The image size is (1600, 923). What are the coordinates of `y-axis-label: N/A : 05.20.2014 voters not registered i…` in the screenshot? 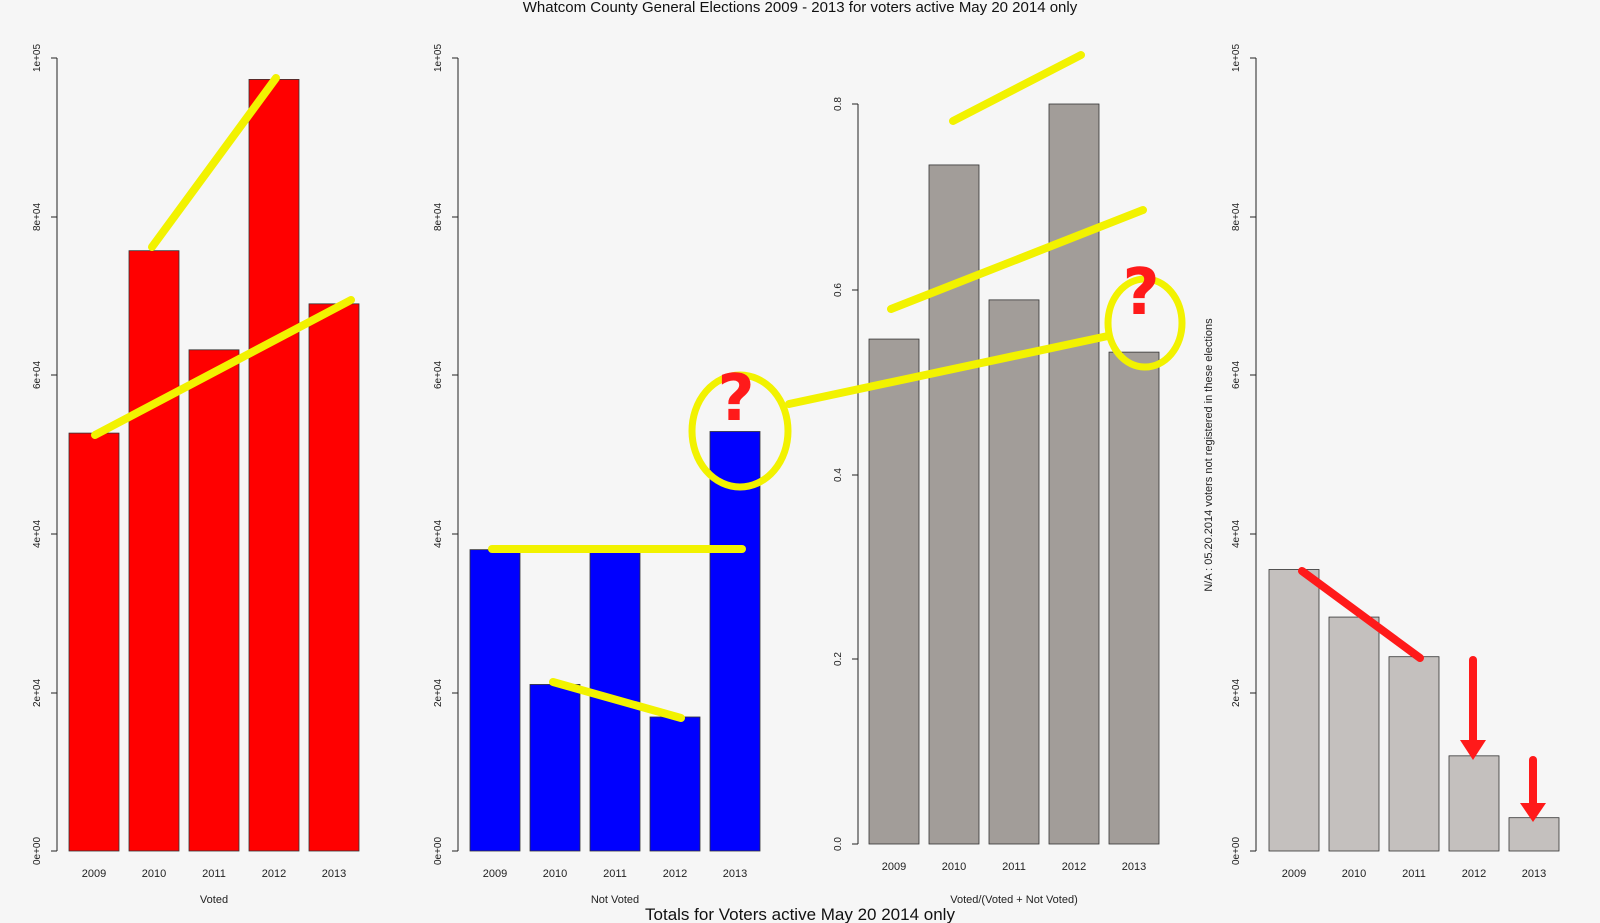 It's located at (1209, 455).